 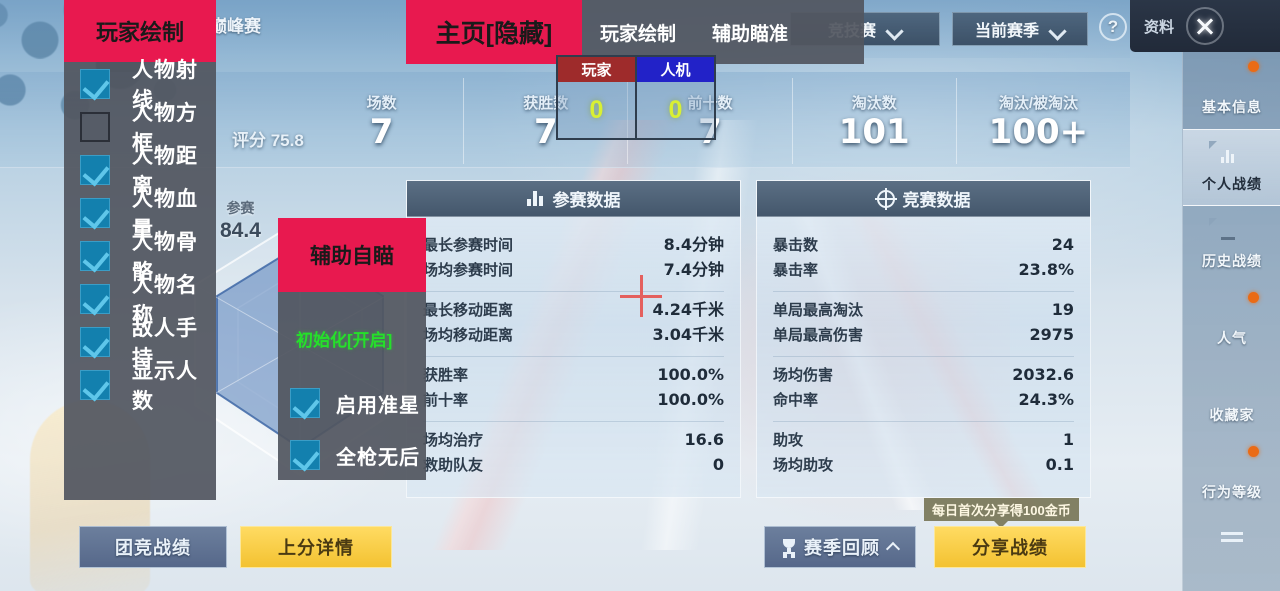 I want to click on rank-detail-button: 上分详情, so click(x=316, y=547).